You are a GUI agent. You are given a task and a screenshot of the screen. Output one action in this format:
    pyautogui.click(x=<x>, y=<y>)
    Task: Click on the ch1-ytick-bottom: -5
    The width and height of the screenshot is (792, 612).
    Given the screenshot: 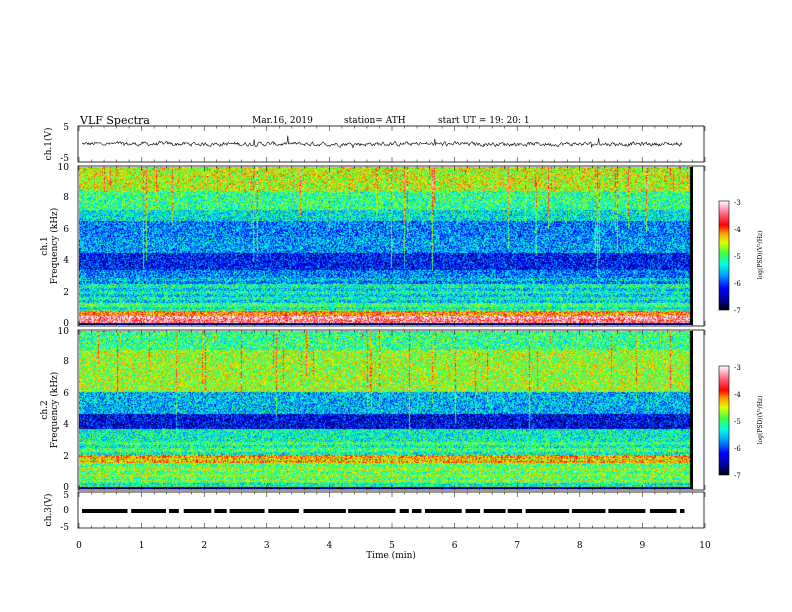 What is the action you would take?
    pyautogui.click(x=64, y=159)
    